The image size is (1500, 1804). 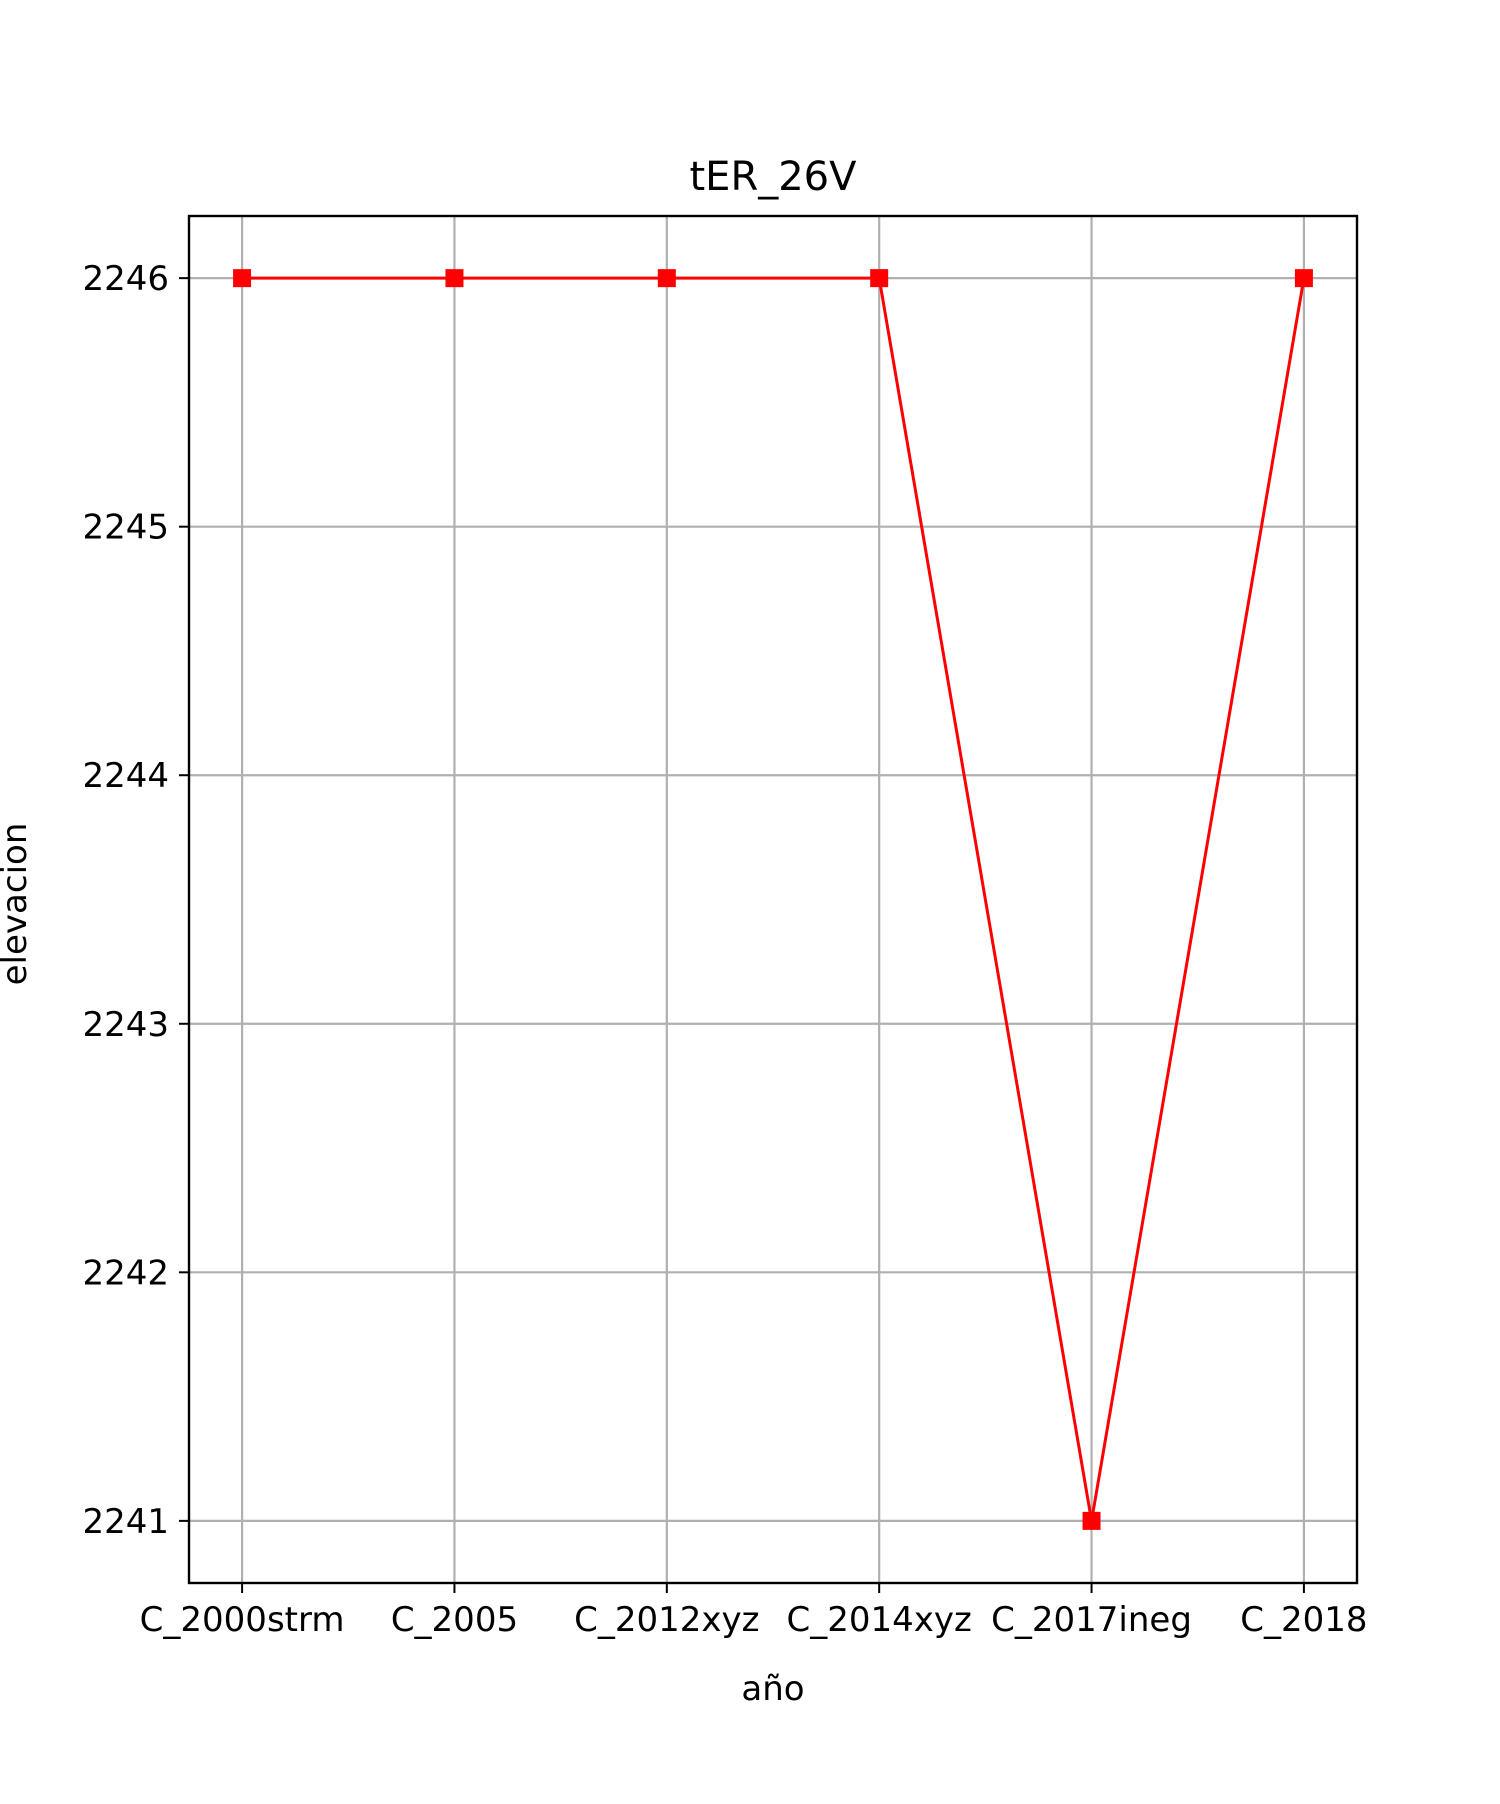 What do you see at coordinates (125, 1273) in the screenshot?
I see `y-tick-label: 2242` at bounding box center [125, 1273].